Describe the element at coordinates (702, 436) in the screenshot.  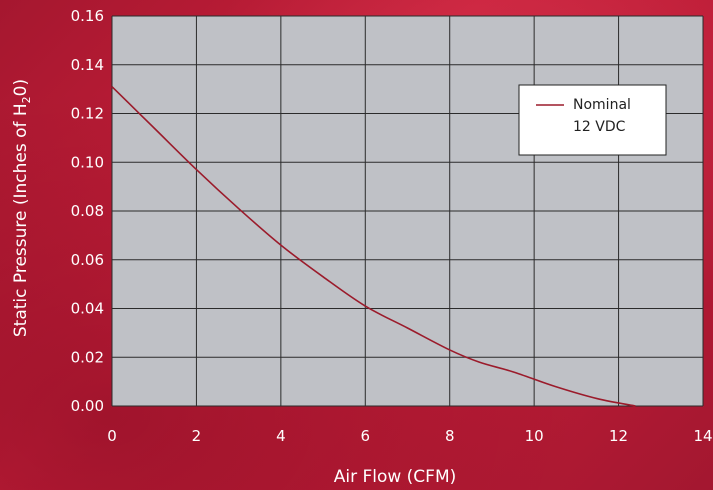
I see `x-tick-label: 14` at that location.